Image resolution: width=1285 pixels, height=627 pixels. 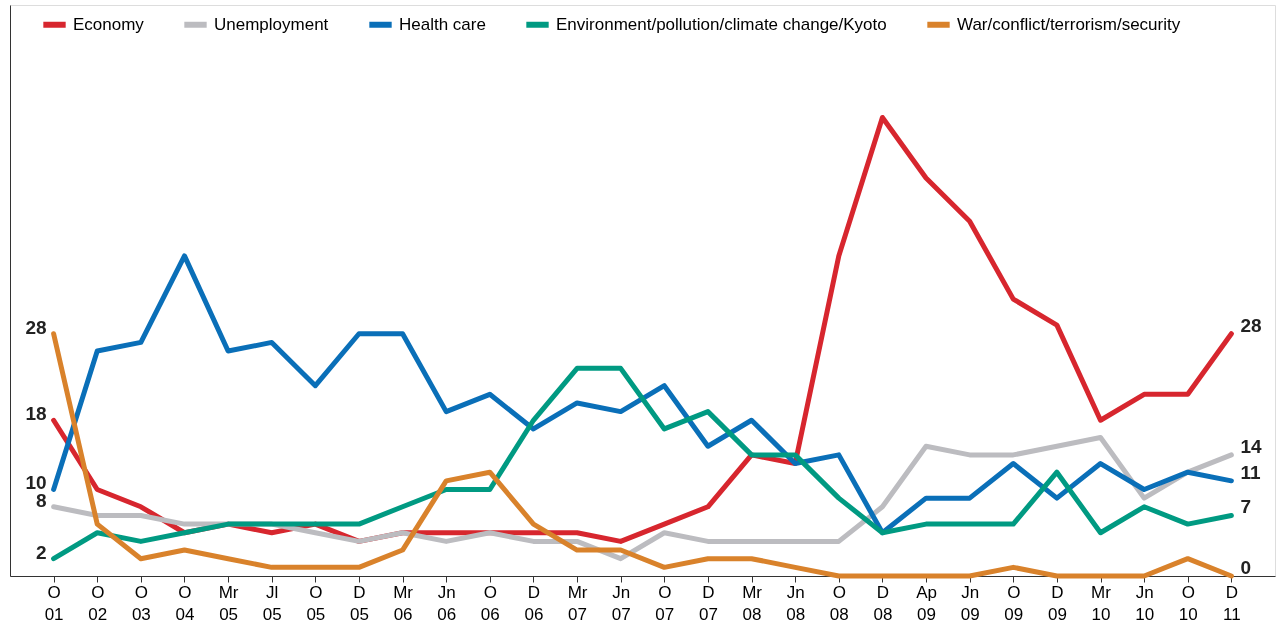 What do you see at coordinates (442, 24) in the screenshot?
I see `legend-label: Health care` at bounding box center [442, 24].